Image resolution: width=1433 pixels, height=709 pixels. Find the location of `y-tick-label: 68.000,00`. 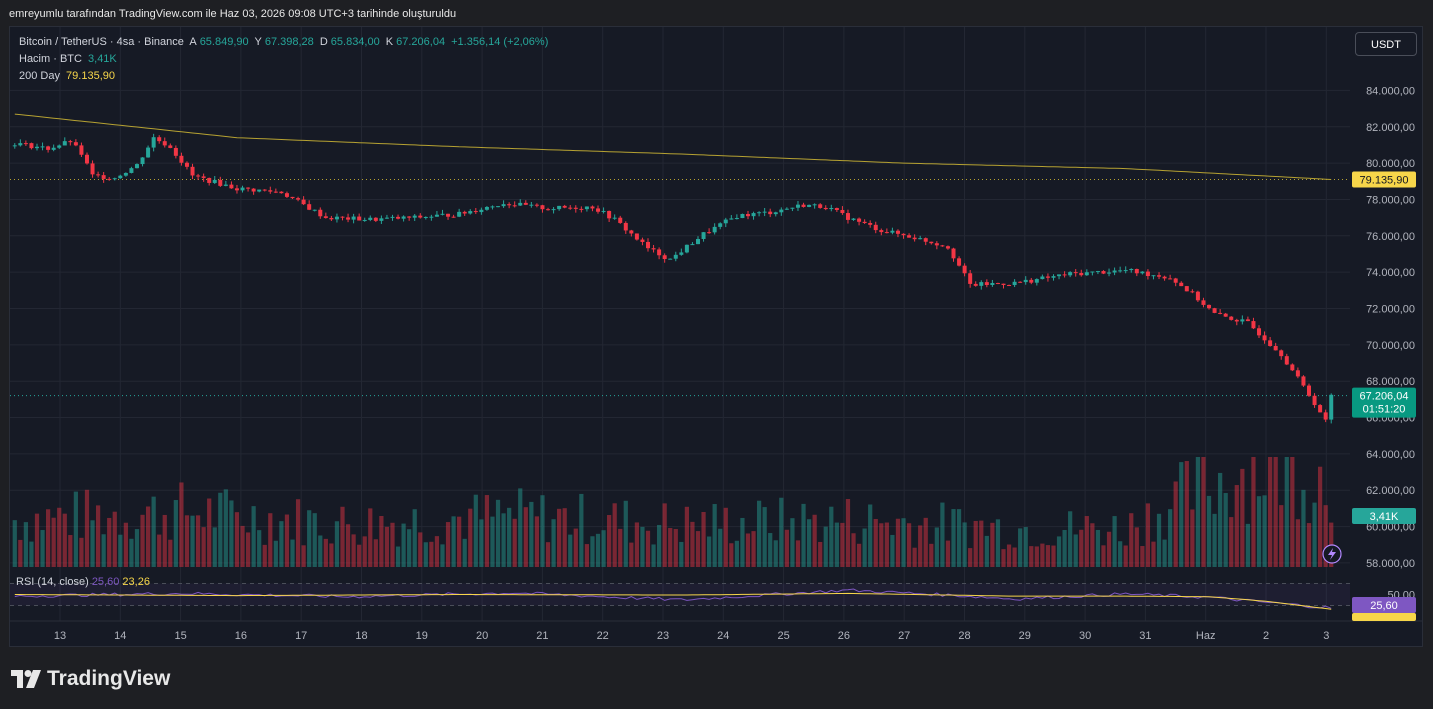

y-tick-label: 68.000,00 is located at coordinates (1390, 382).